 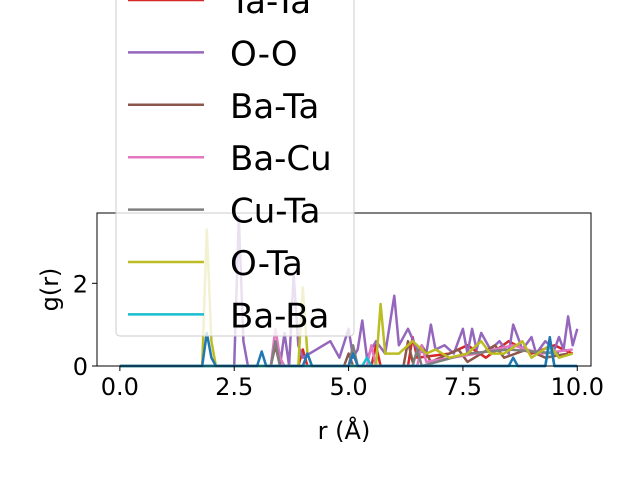 What do you see at coordinates (279, 316) in the screenshot?
I see `legend-label: Ba-Ba` at bounding box center [279, 316].